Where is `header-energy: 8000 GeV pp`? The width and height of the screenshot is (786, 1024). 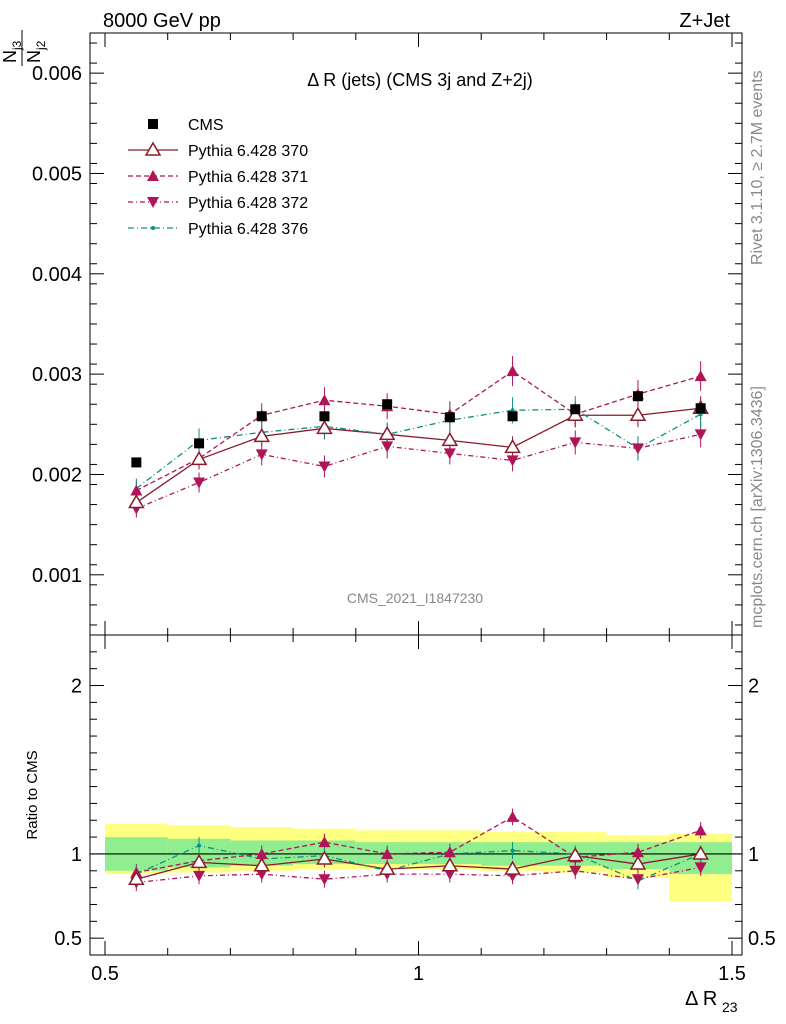
header-energy: 8000 GeV pp is located at coordinates (162, 21).